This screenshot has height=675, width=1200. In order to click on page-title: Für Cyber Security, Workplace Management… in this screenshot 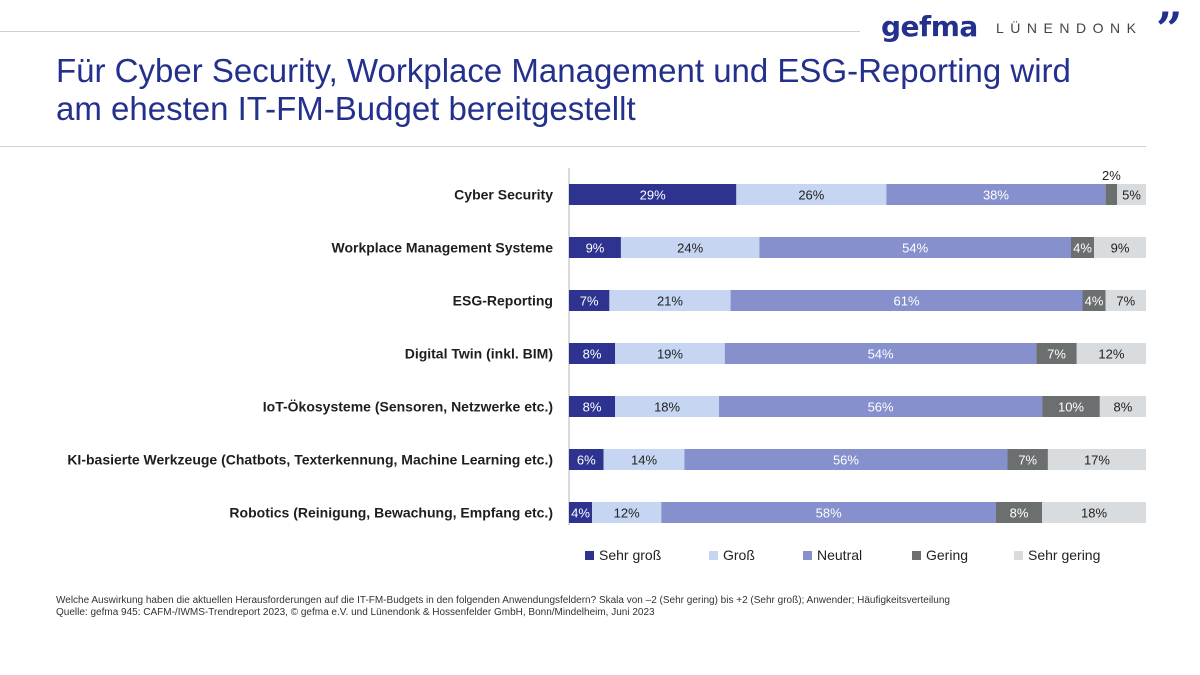, I will do `click(606, 90)`.